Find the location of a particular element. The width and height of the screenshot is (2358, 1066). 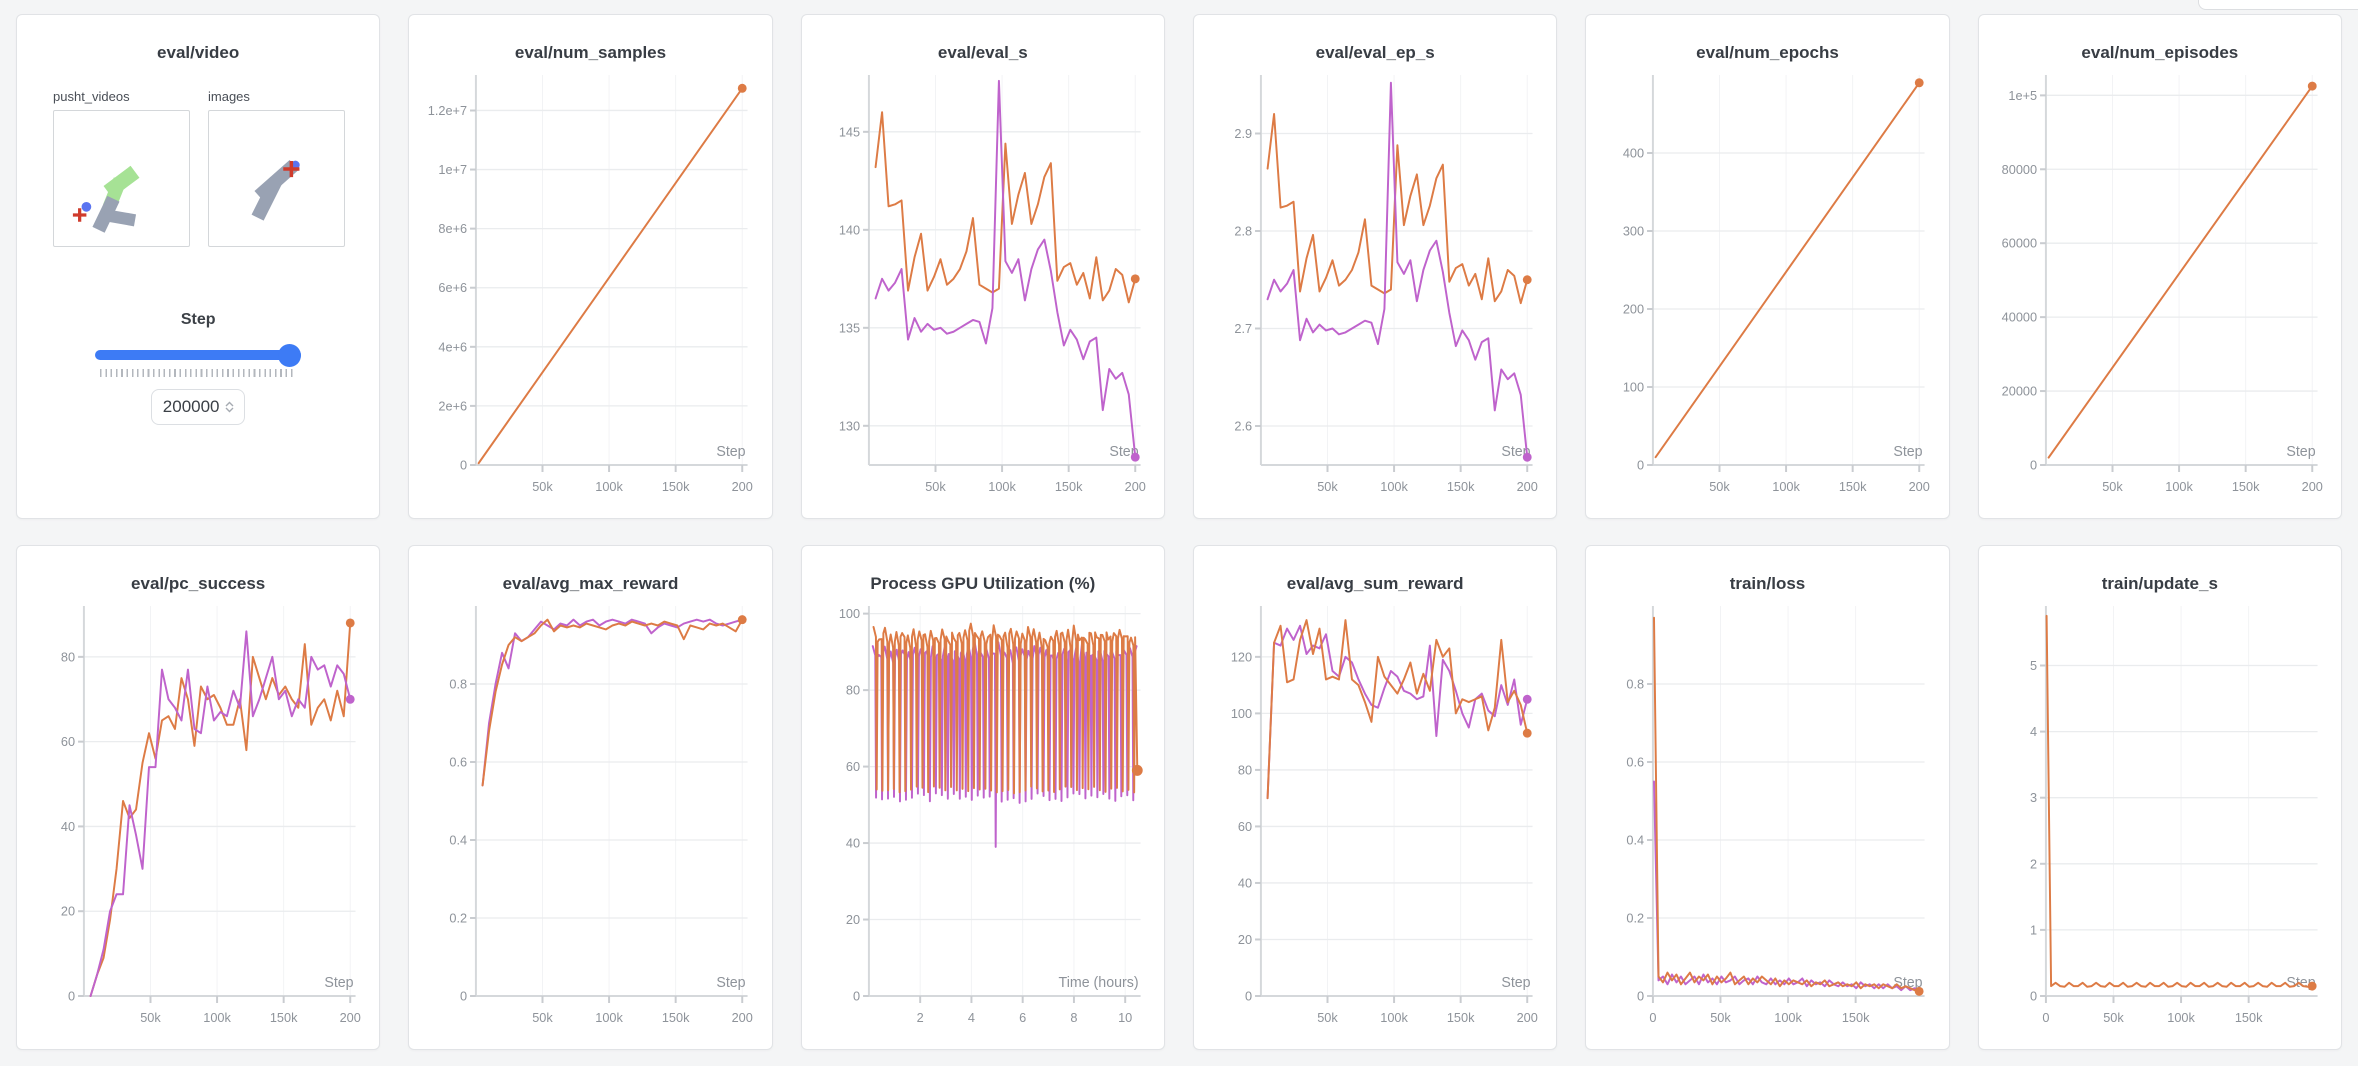

y-tick-label: 2.8 is located at coordinates (1243, 230).